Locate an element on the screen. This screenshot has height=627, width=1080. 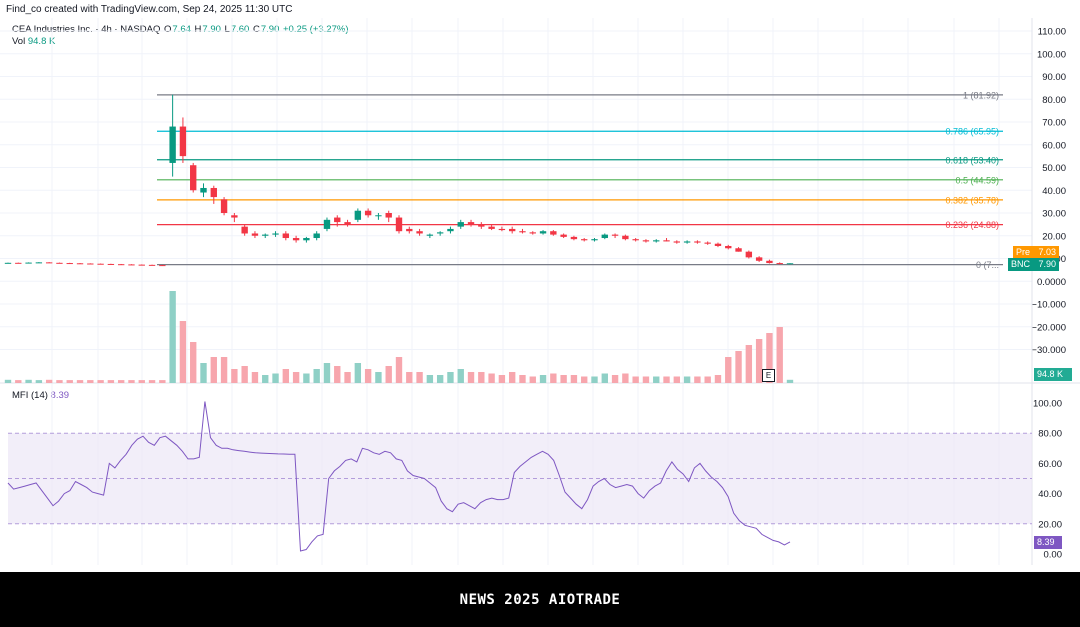
price-tick-label: 40.00 is located at coordinates (1054, 191).